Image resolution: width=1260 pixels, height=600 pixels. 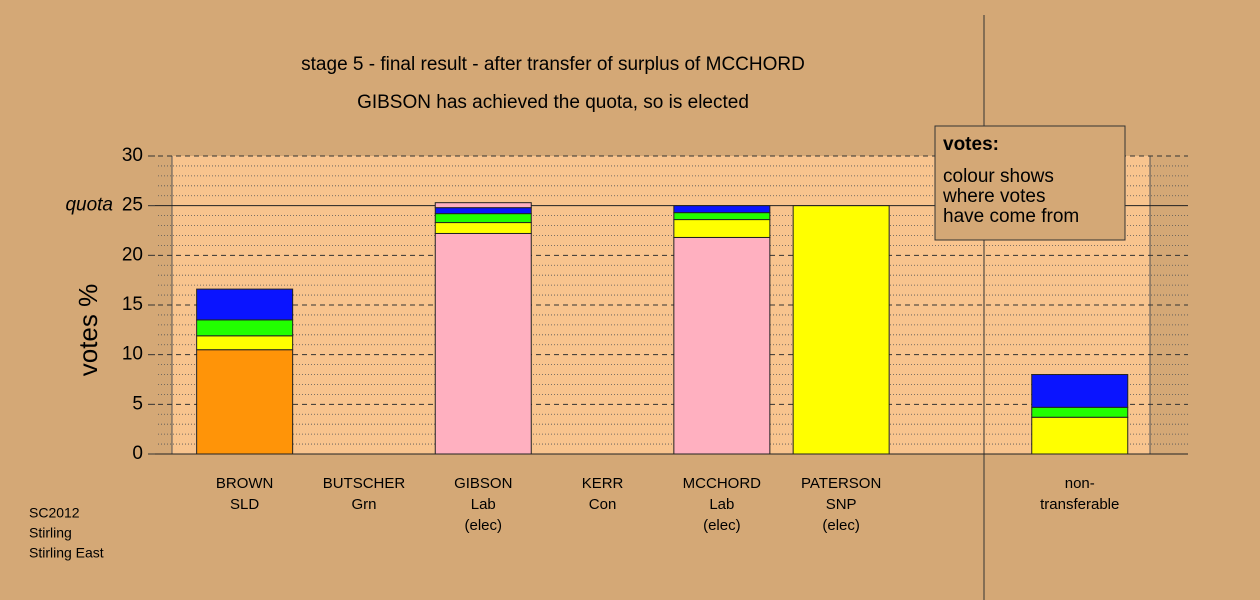 I want to click on annotation-line: colour shows, so click(x=998, y=176).